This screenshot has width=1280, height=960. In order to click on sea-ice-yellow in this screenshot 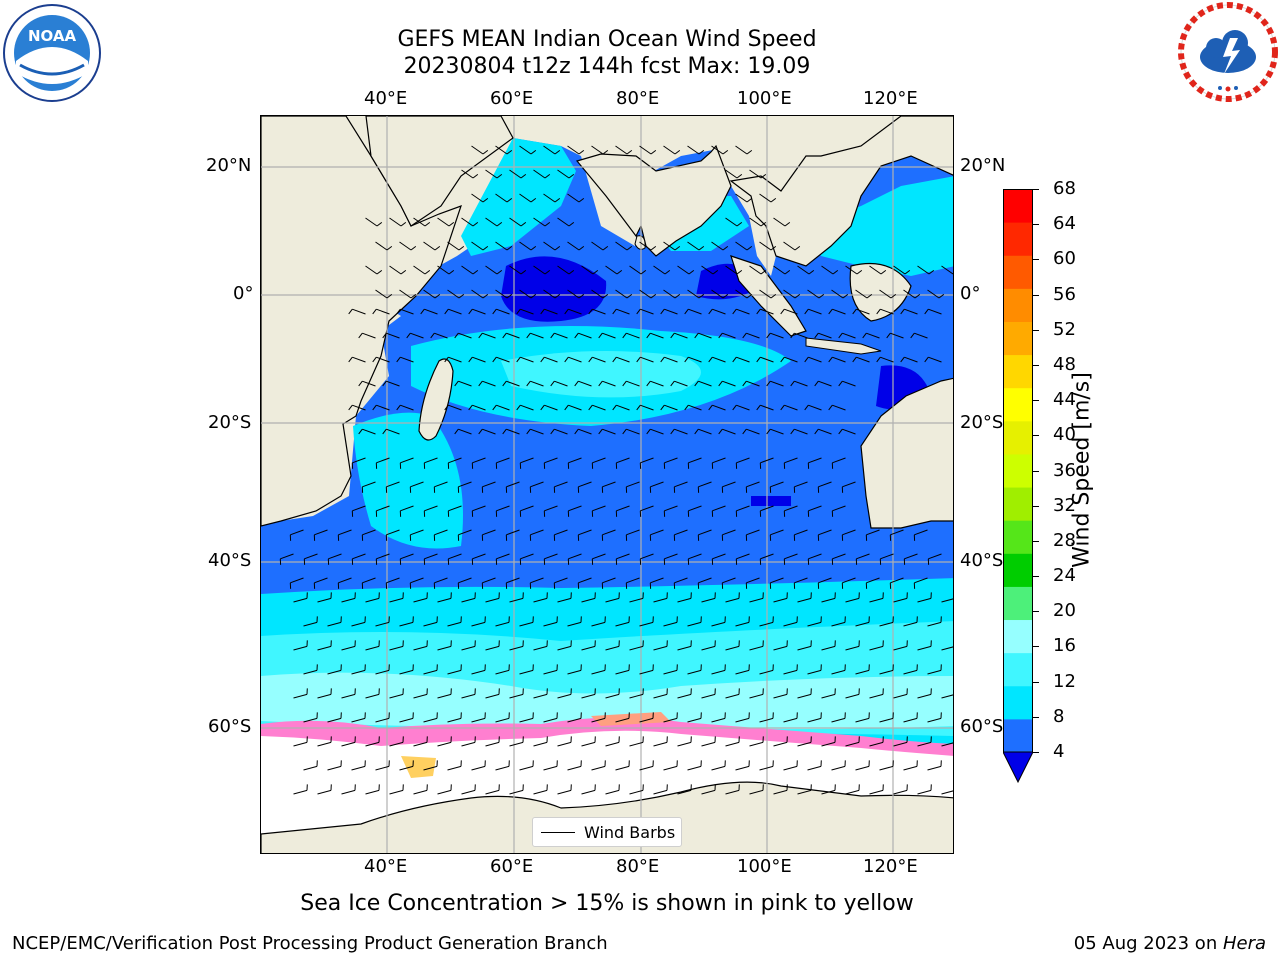, I will do `click(418, 767)`.